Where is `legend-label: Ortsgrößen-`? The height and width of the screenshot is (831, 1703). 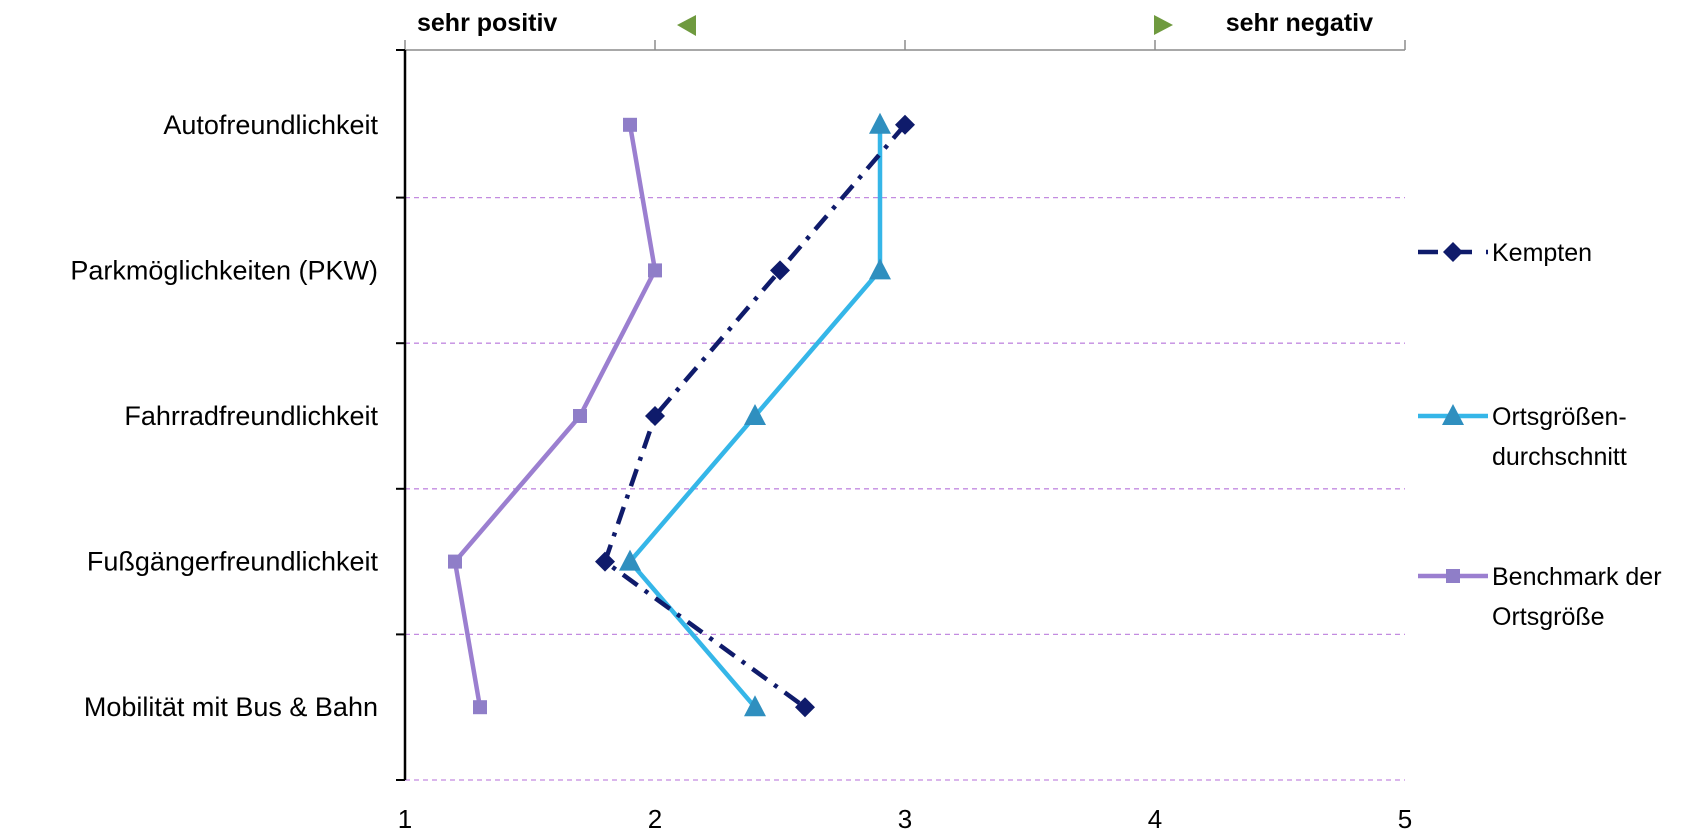
legend-label: Ortsgrößen- is located at coordinates (1559, 417).